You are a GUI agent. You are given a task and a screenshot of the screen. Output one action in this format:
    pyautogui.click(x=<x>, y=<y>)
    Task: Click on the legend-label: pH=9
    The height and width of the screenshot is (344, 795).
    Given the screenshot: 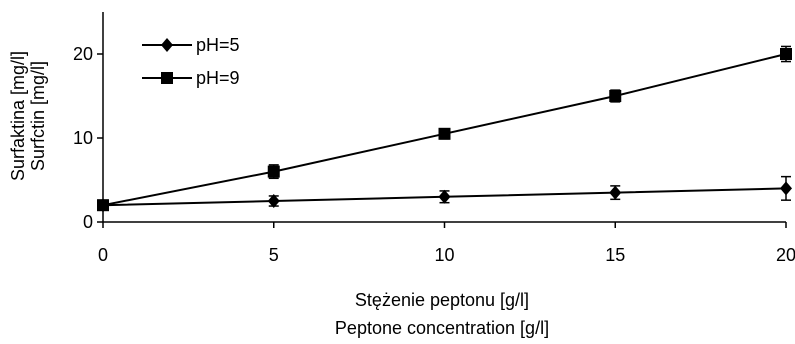 What is the action you would take?
    pyautogui.click(x=218, y=78)
    